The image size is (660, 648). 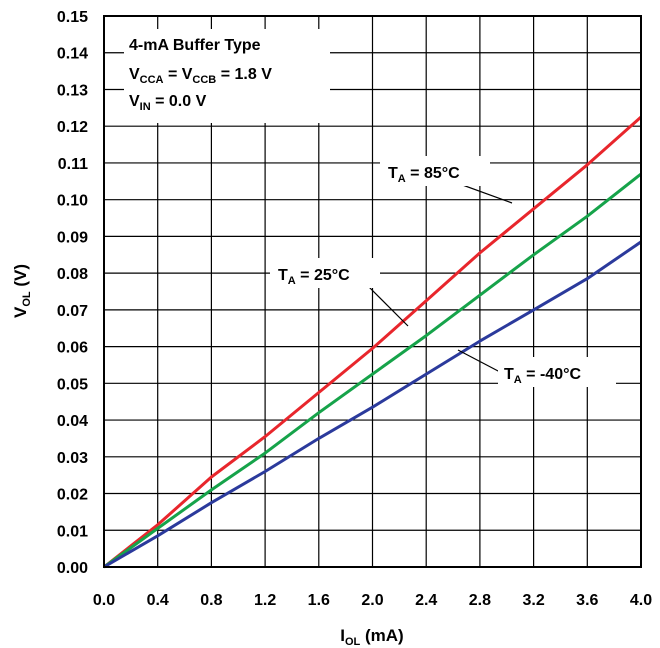 I want to click on y-tick-label: 0.05, so click(x=72, y=384).